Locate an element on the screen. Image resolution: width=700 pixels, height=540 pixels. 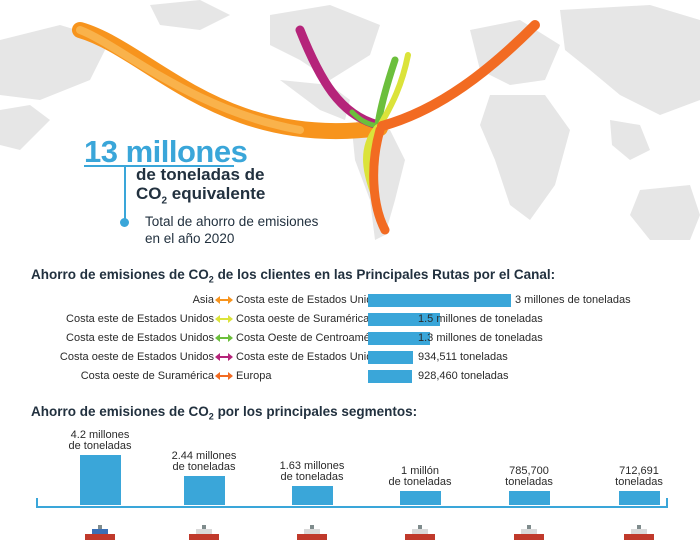
segment-value-label: 1 millón de toneladas is located at coordinates (420, 477).